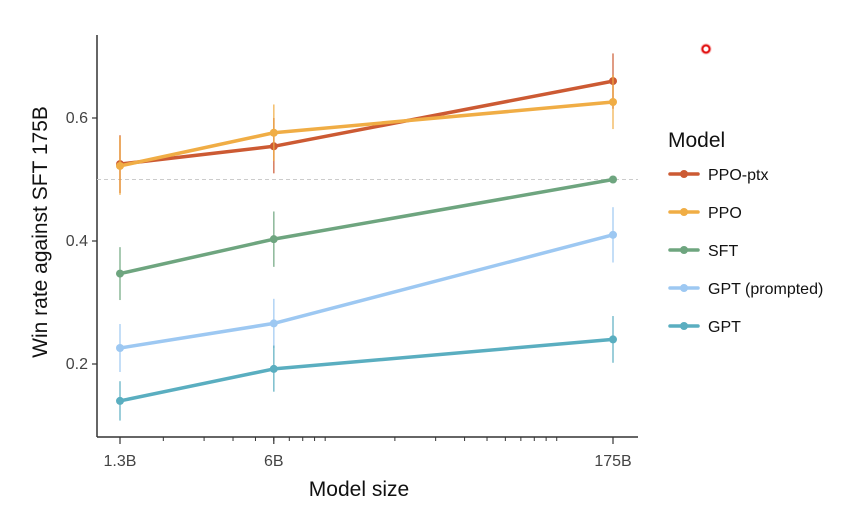 Image resolution: width=863 pixels, height=510 pixels. What do you see at coordinates (765, 289) in the screenshot?
I see `legend-label-gpt-prompted: GPT (prompted)` at bounding box center [765, 289].